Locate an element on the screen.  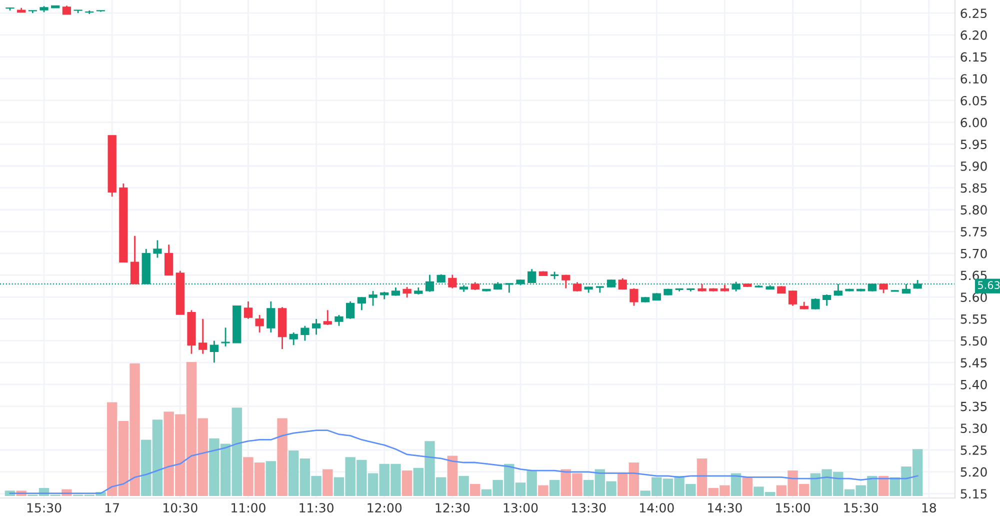
x-tick-label: 12:00 is located at coordinates (385, 508).